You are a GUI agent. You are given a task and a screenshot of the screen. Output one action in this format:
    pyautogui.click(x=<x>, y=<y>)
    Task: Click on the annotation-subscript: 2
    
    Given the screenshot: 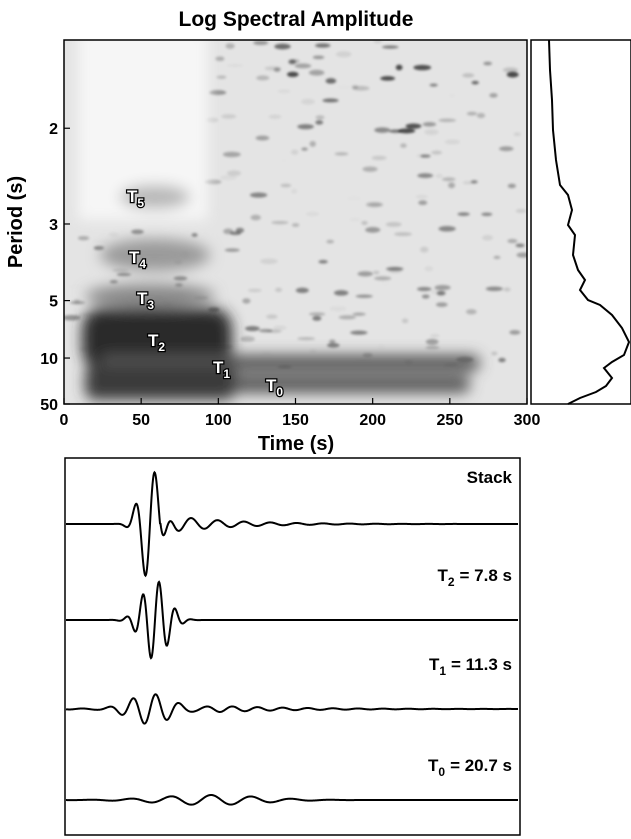 What is the action you would take?
    pyautogui.click(x=161, y=347)
    